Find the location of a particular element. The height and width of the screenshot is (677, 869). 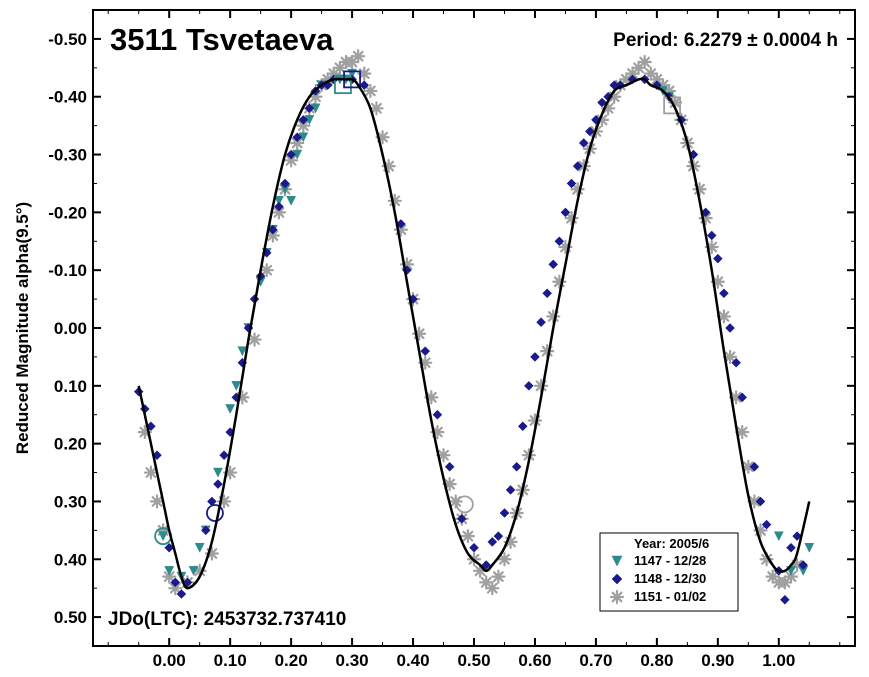

x-tick-label: 0.90 is located at coordinates (717, 660).